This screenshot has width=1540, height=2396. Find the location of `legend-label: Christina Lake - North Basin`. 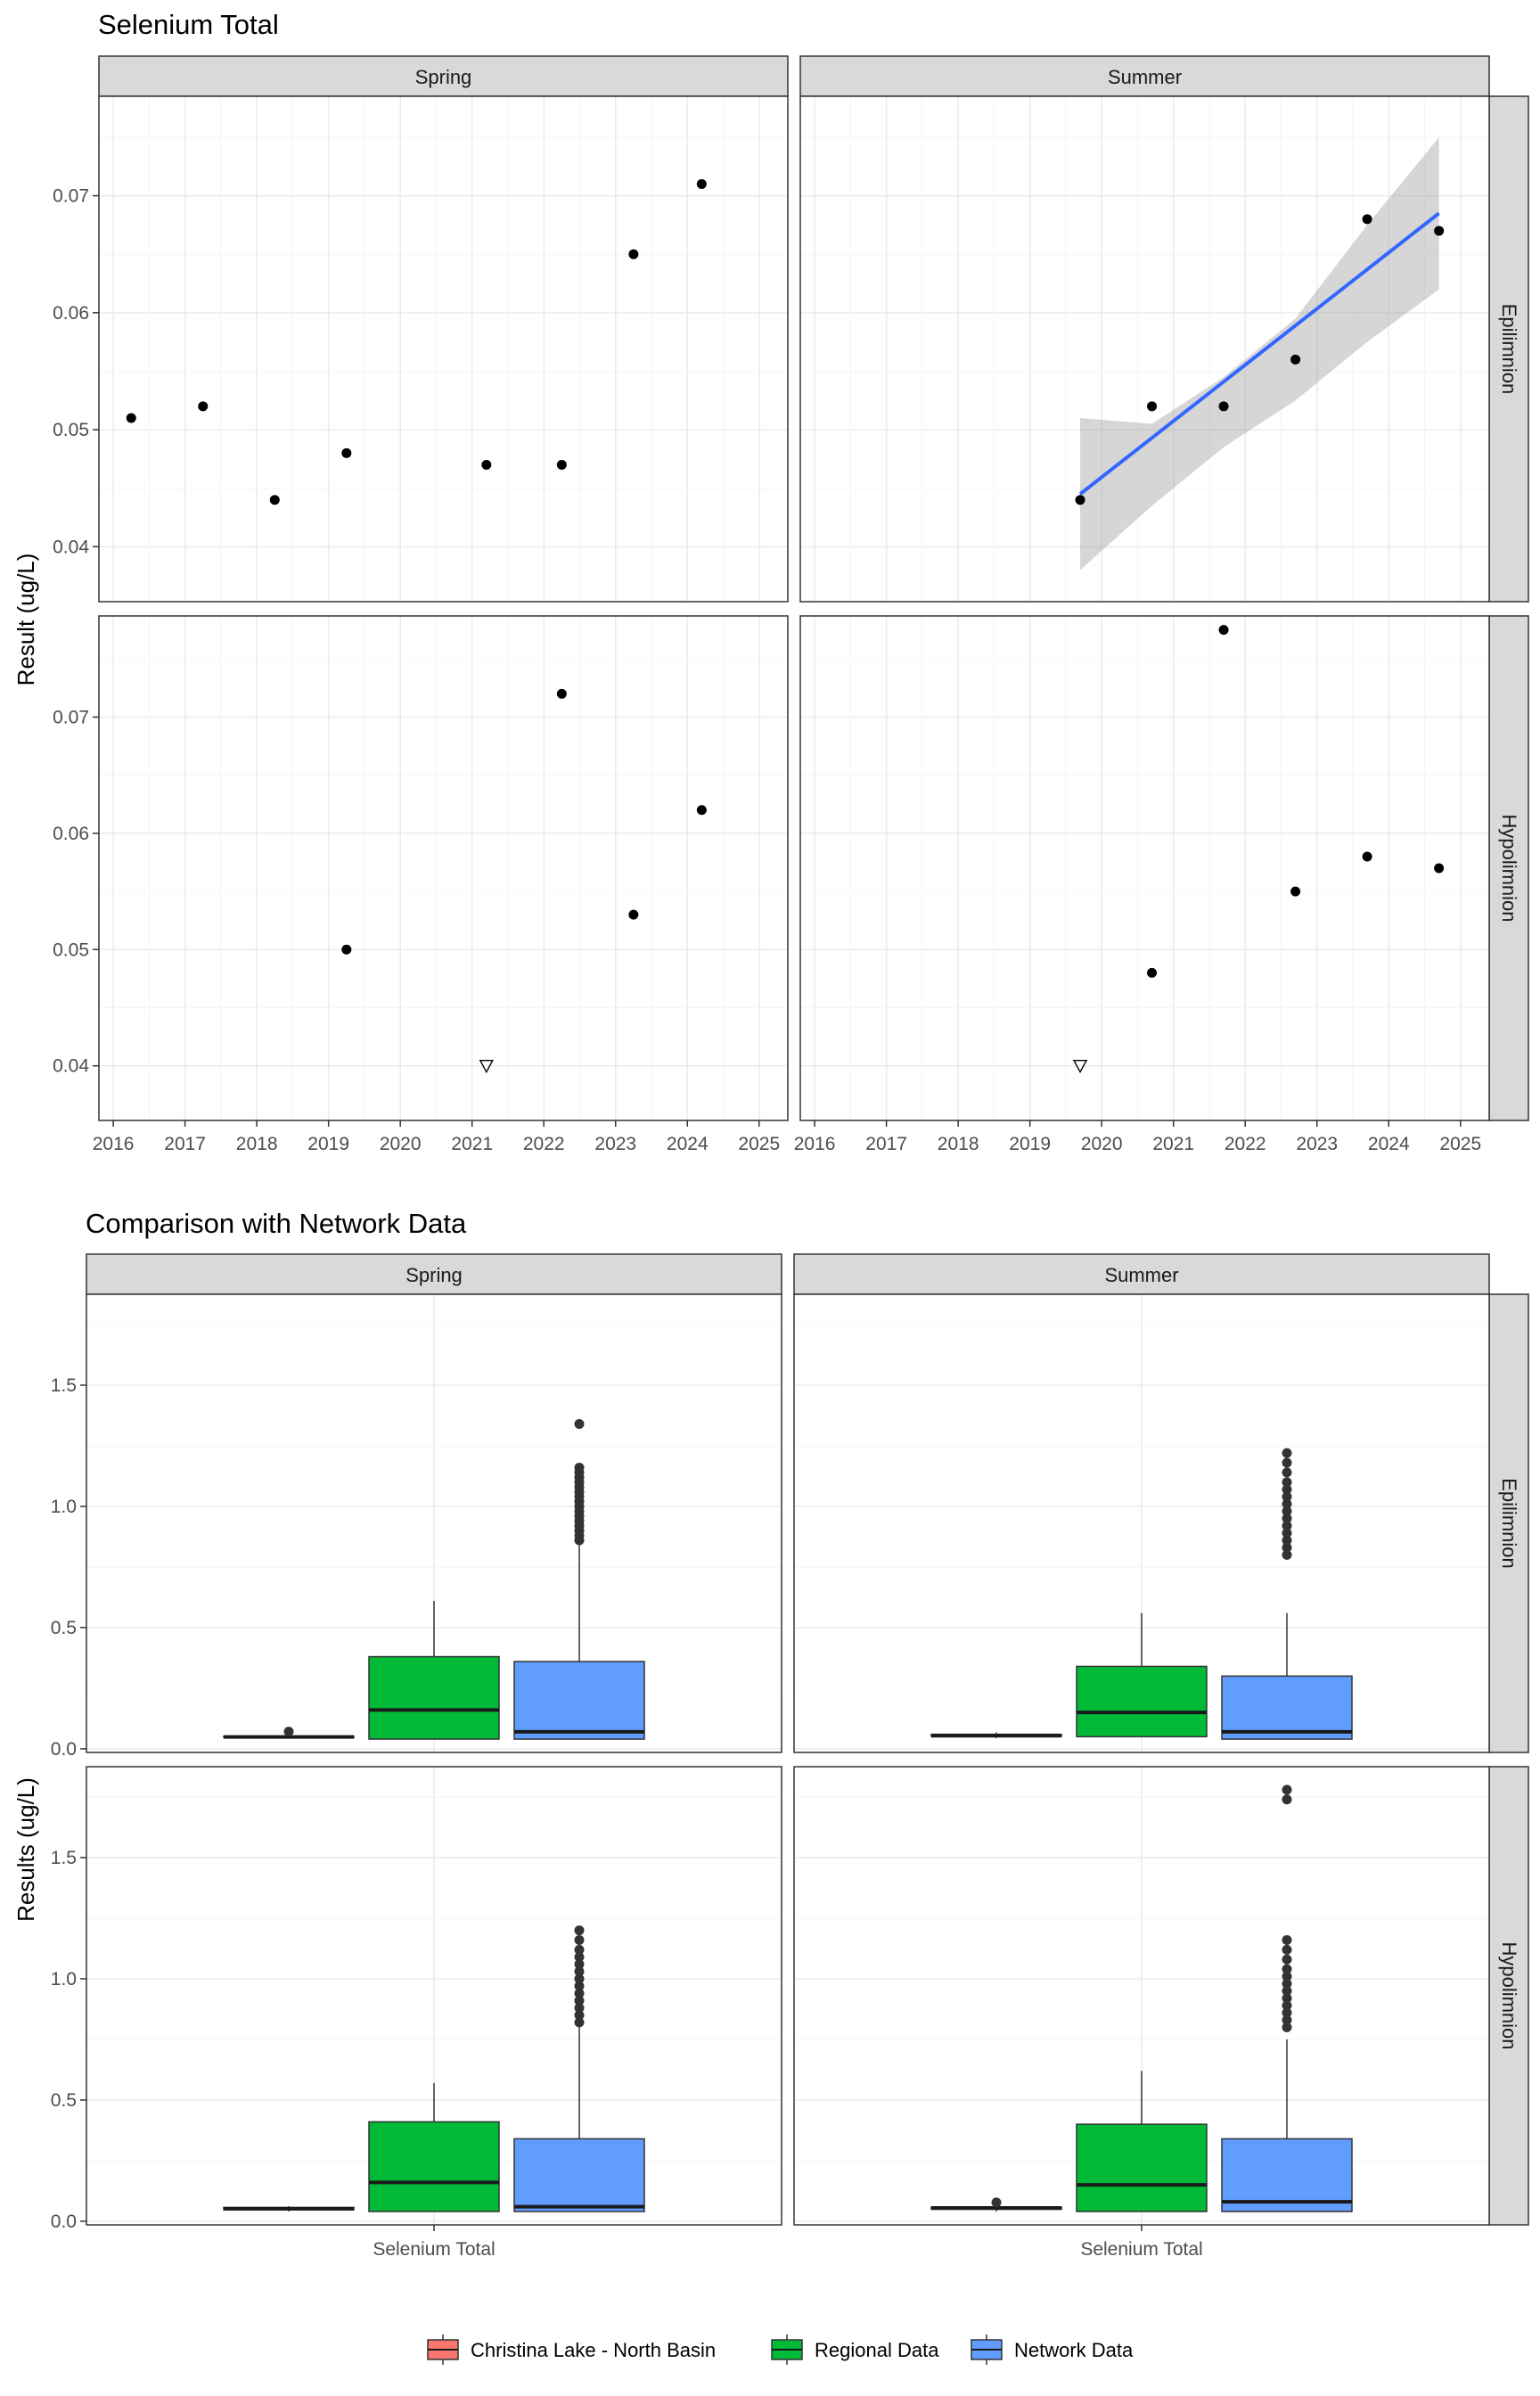

legend-label: Christina Lake - North Basin is located at coordinates (593, 2350).